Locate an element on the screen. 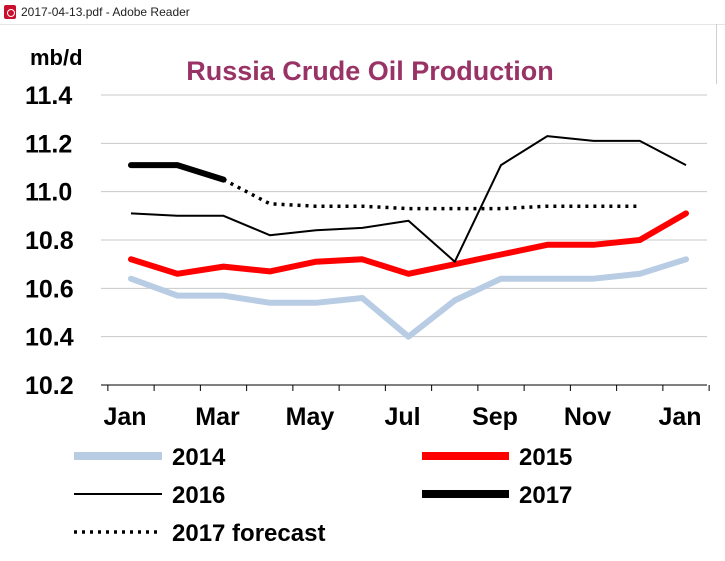 Image resolution: width=725 pixels, height=561 pixels. y-tick-label: 11.4 is located at coordinates (48, 96).